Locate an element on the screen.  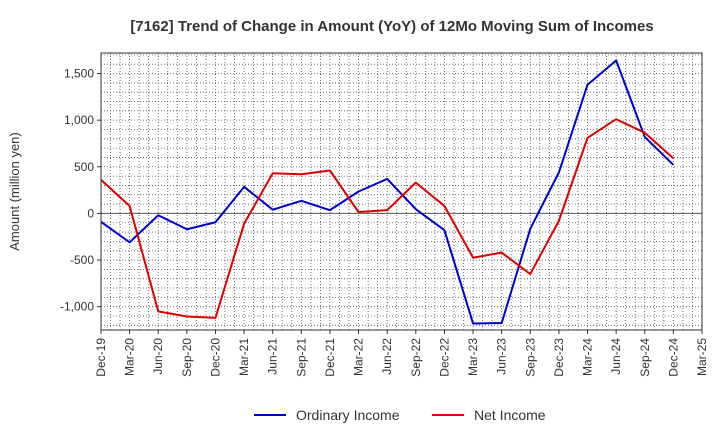
x-tick-label: Dec-20 is located at coordinates (215, 357).